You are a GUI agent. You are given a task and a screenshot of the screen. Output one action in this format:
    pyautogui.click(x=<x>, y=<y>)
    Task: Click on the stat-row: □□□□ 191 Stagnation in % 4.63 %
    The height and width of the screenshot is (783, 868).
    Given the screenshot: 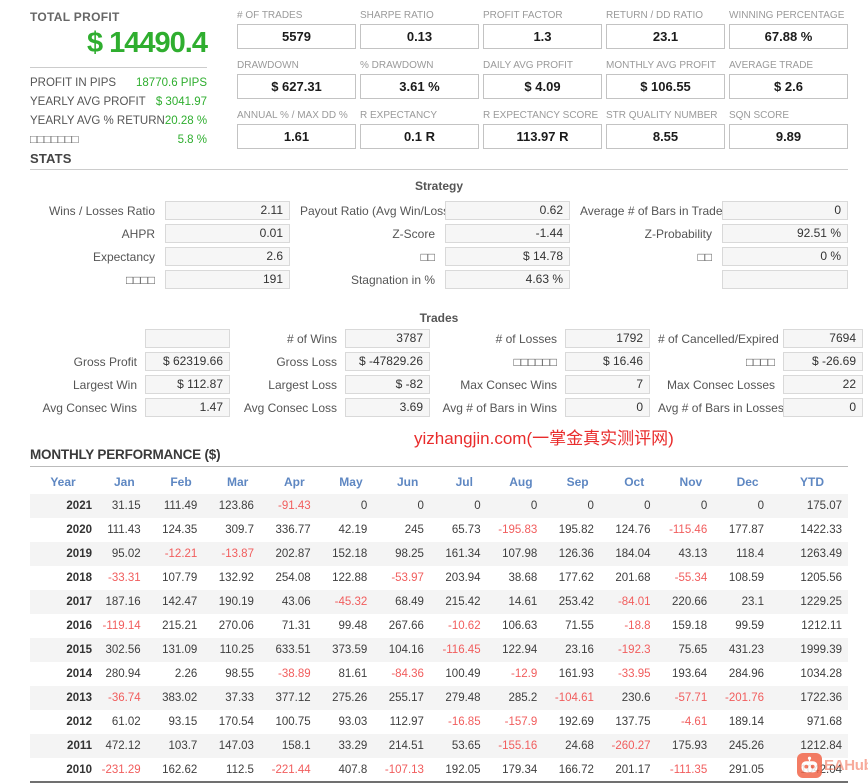 What is the action you would take?
    pyautogui.click(x=439, y=279)
    